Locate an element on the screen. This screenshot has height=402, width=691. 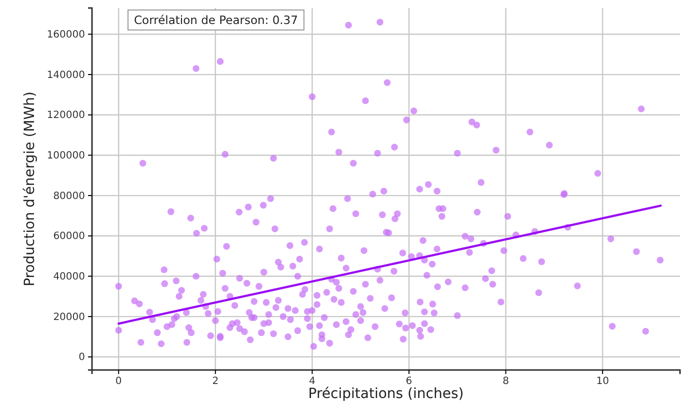
x-tick-label: 6 is located at coordinates (409, 382).